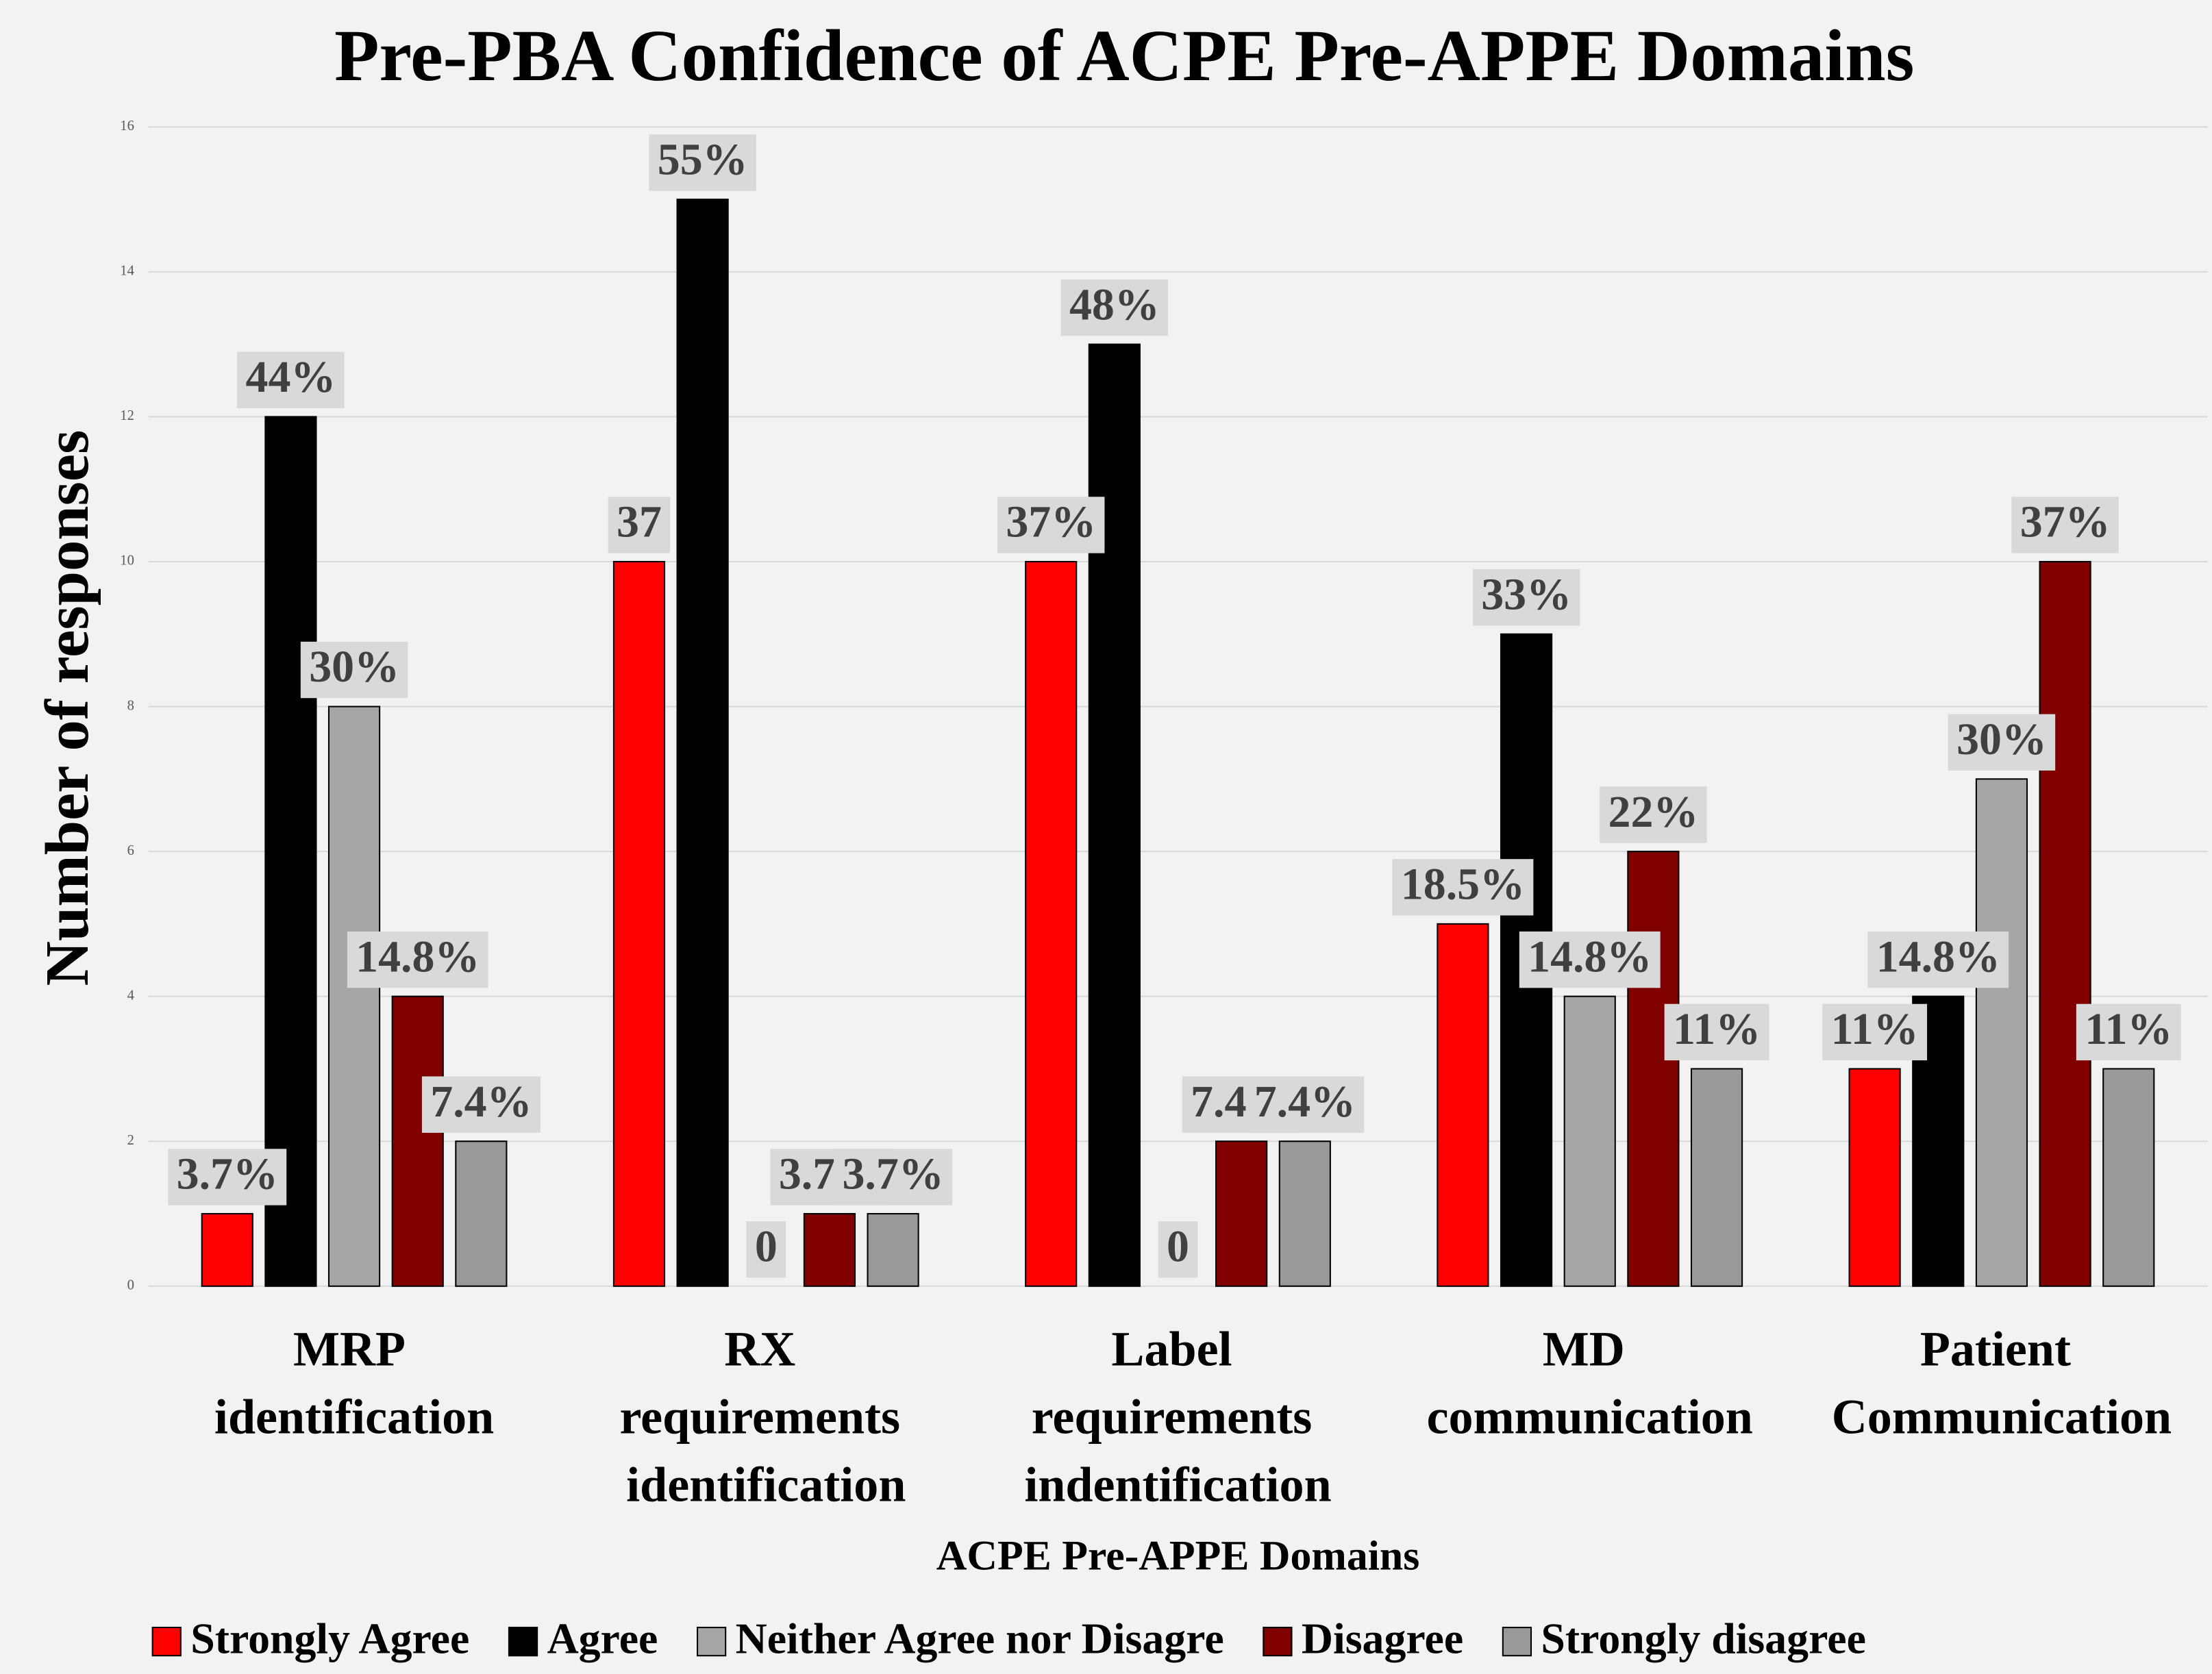  Describe the element at coordinates (127, 126) in the screenshot. I see `y-tick-label: 16` at that location.